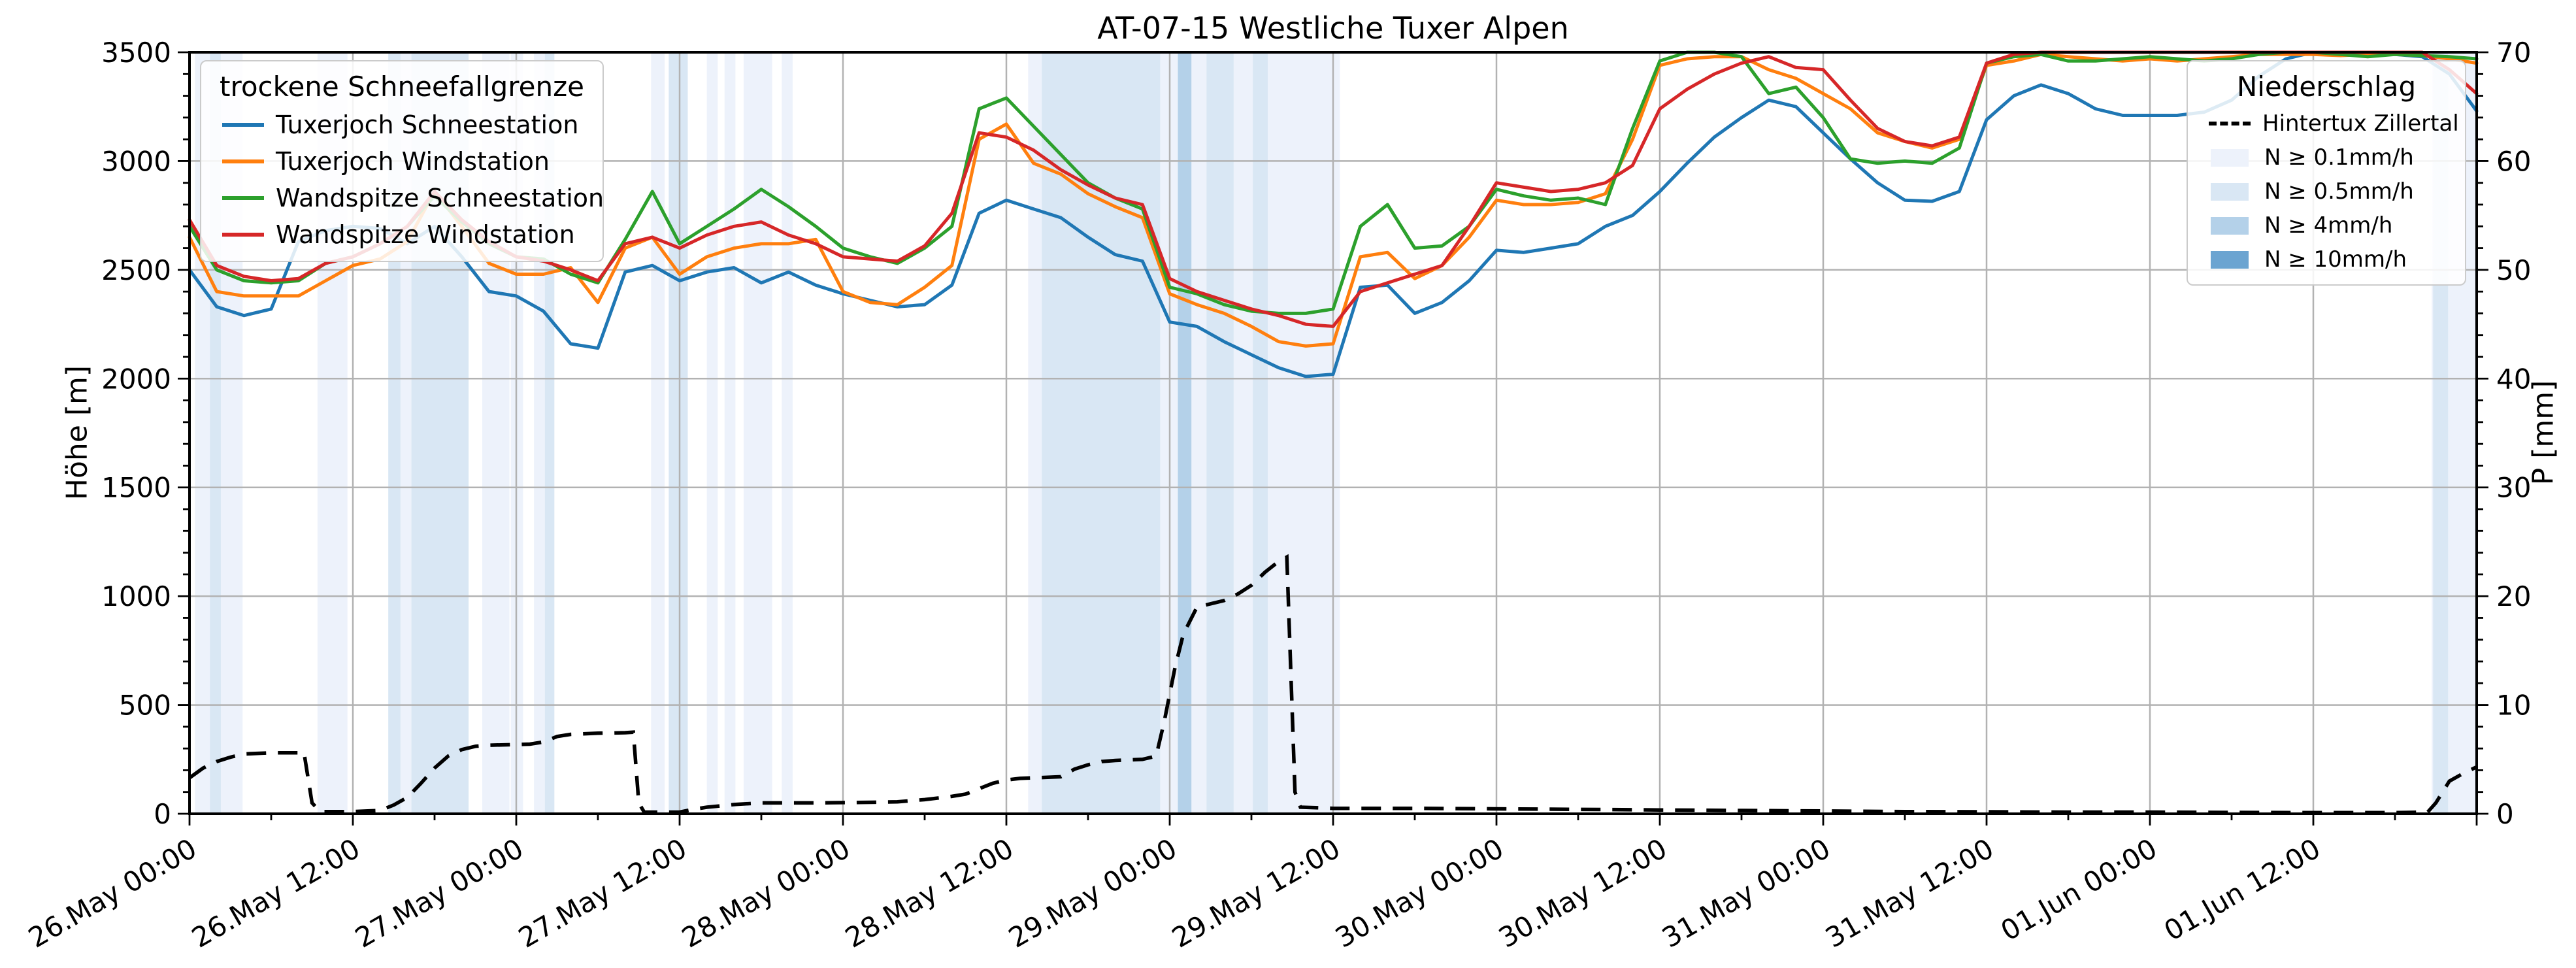  What do you see at coordinates (2078, 889) in the screenshot?
I see `x-tick-label: 01.Jun 00:00` at bounding box center [2078, 889].